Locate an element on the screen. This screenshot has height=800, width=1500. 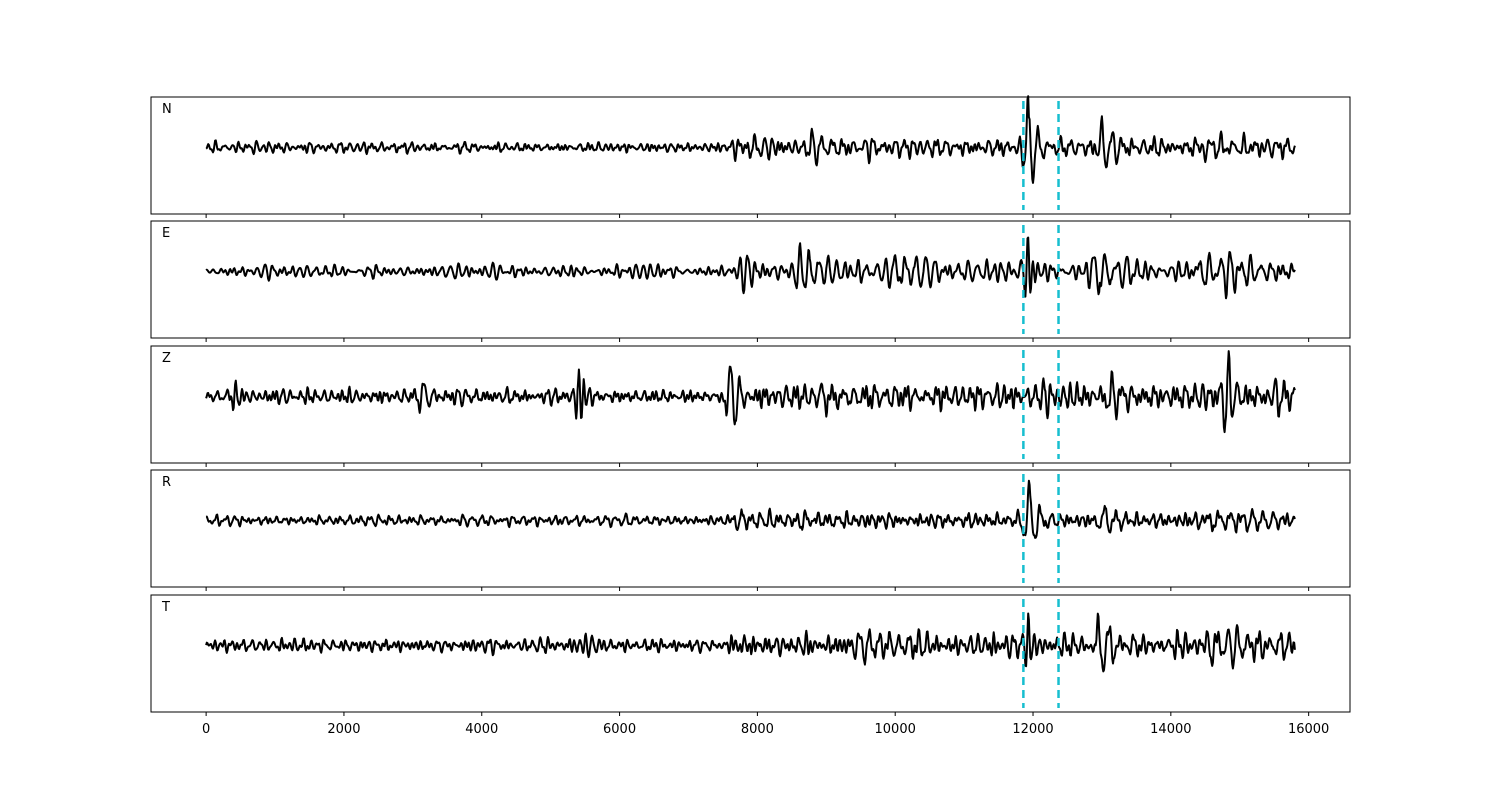
x-tick-label: 8000 is located at coordinates (757, 729).